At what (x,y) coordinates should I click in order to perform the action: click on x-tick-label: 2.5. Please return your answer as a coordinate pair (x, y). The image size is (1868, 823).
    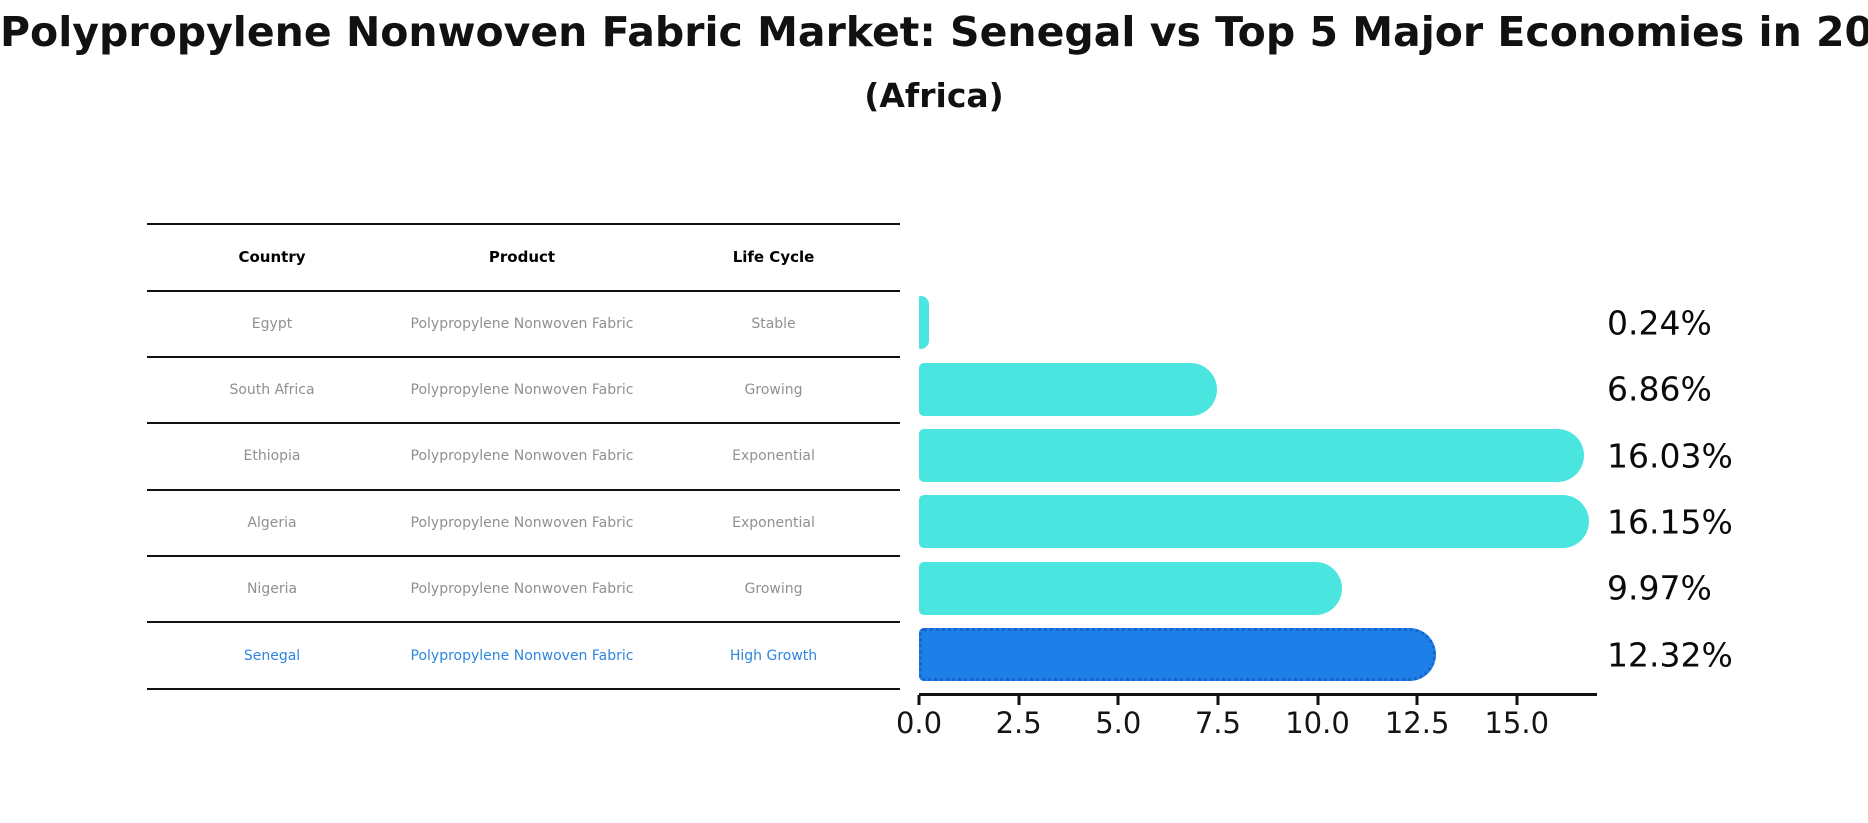
    Looking at the image, I should click on (1018, 723).